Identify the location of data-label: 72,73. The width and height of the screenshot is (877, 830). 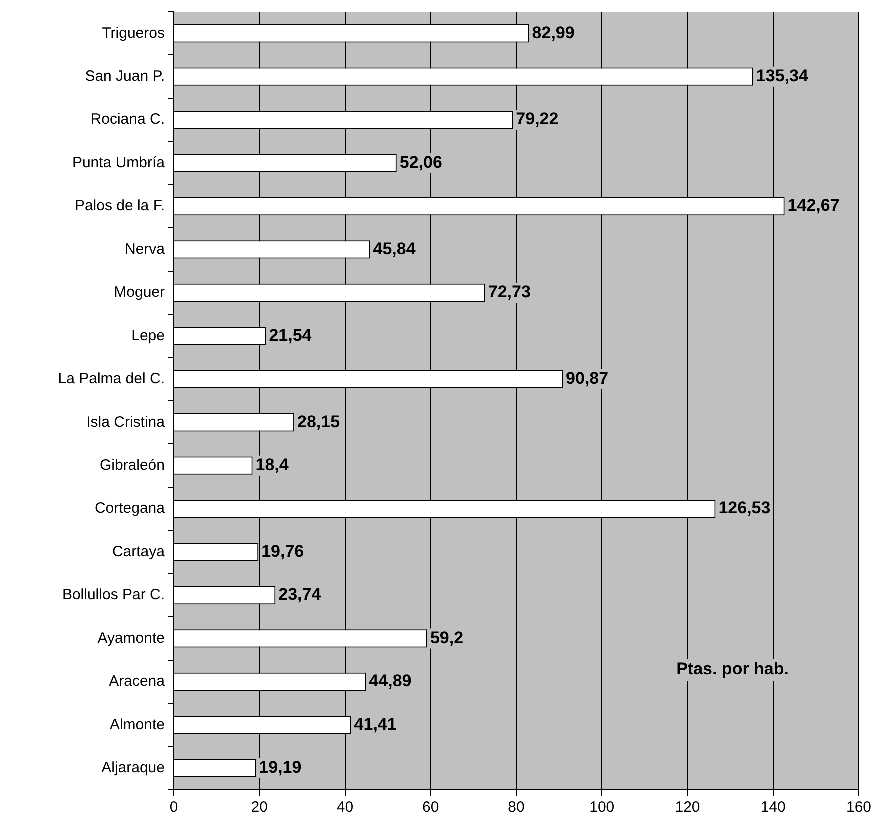
(509, 292).